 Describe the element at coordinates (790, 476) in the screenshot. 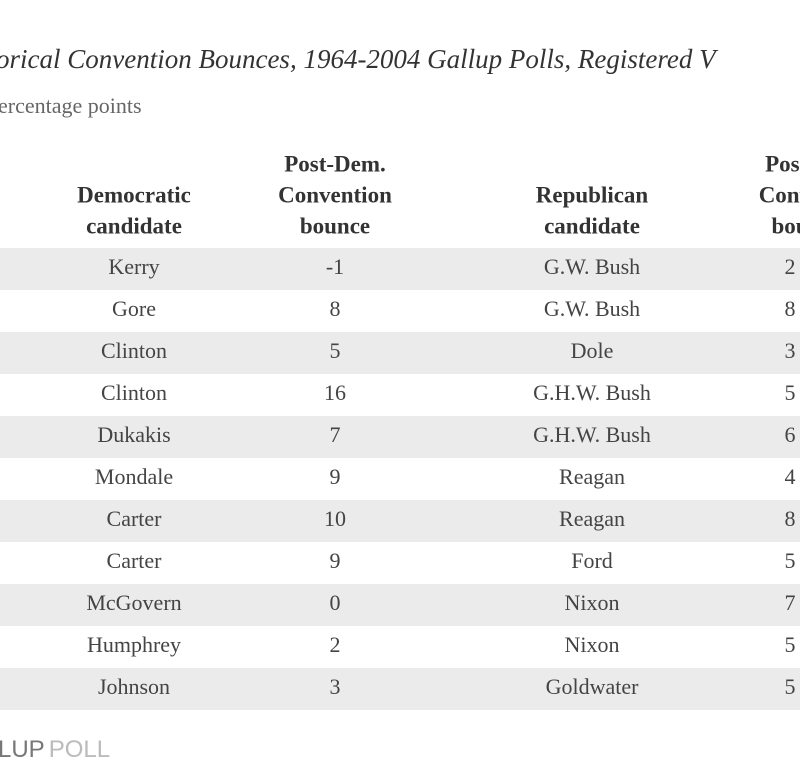

I see `cell: 4` at that location.